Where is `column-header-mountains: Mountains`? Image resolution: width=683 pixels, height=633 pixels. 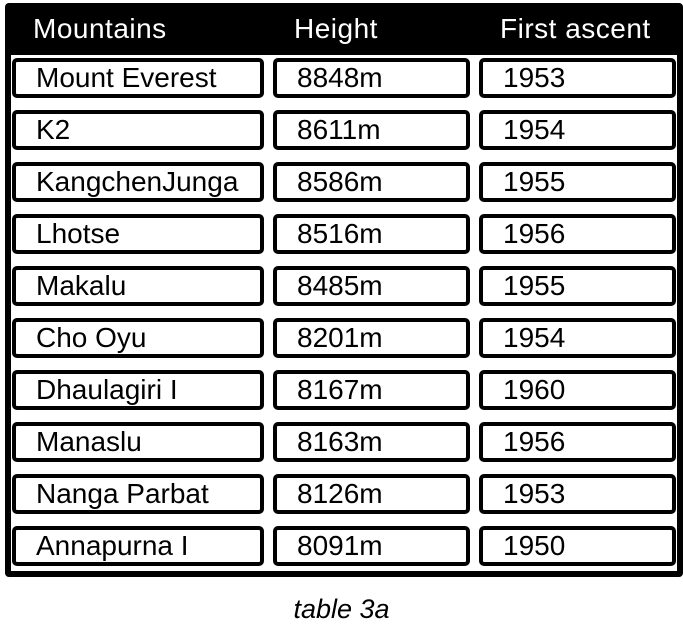
column-header-mountains: Mountains is located at coordinates (100, 28).